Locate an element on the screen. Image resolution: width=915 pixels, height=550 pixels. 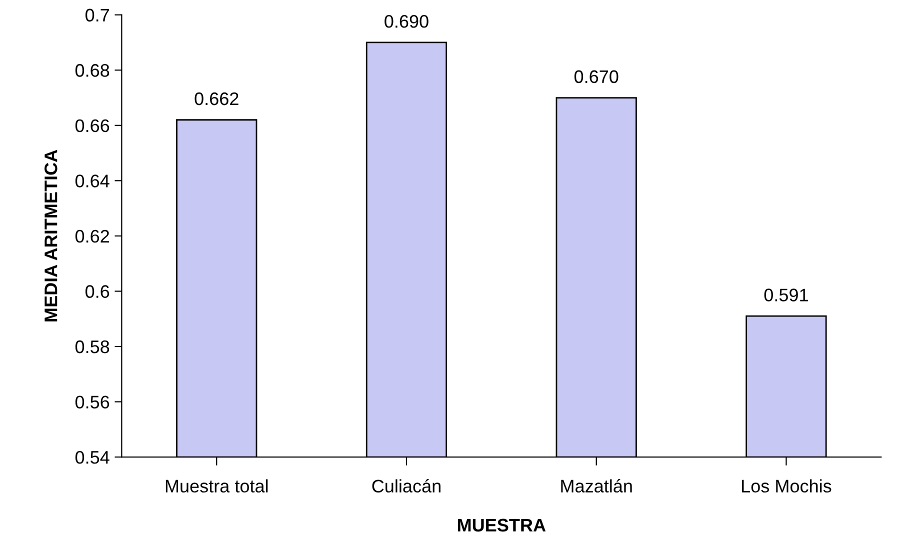
data-label: 0.591 is located at coordinates (786, 295).